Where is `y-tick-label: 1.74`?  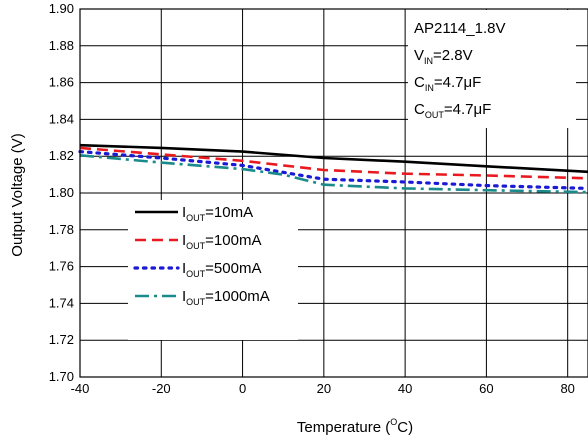 y-tick-label: 1.74 is located at coordinates (61, 302).